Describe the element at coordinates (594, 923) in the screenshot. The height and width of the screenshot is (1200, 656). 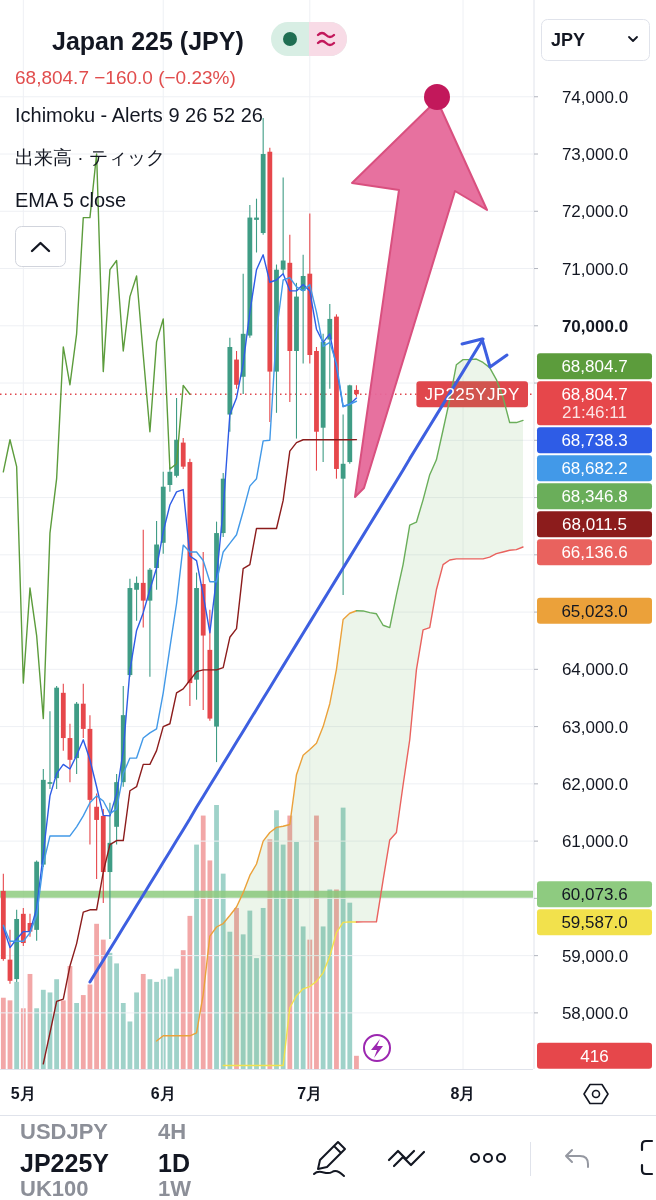
I see `text: 59,587.0` at that location.